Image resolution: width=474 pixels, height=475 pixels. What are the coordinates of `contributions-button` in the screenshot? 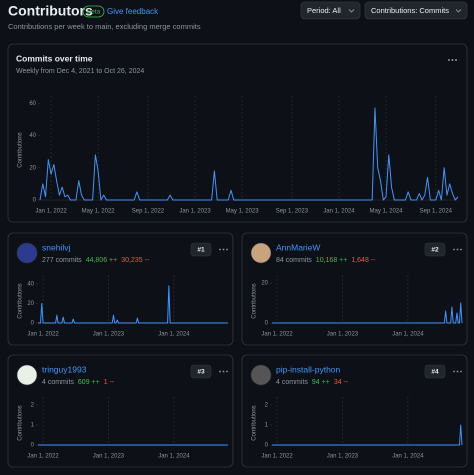 It's located at (416, 10).